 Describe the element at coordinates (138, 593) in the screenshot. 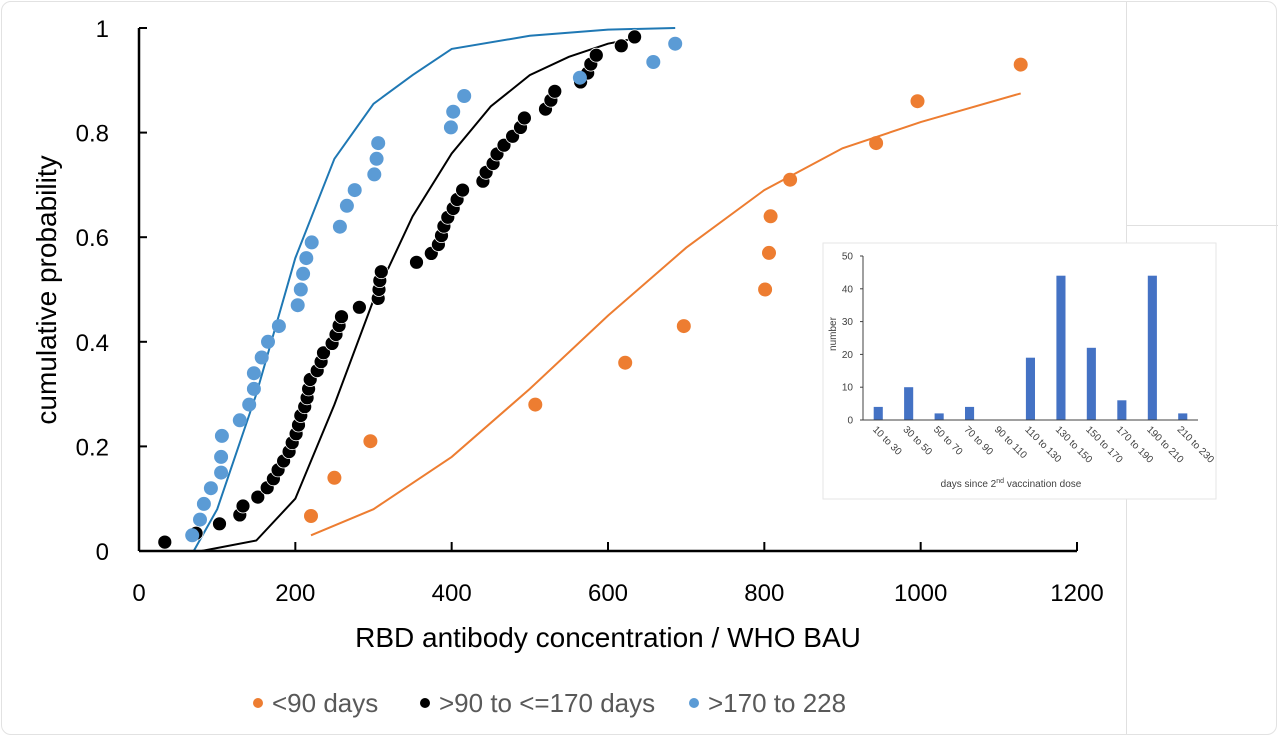

I see `x-tick-label: 0` at that location.